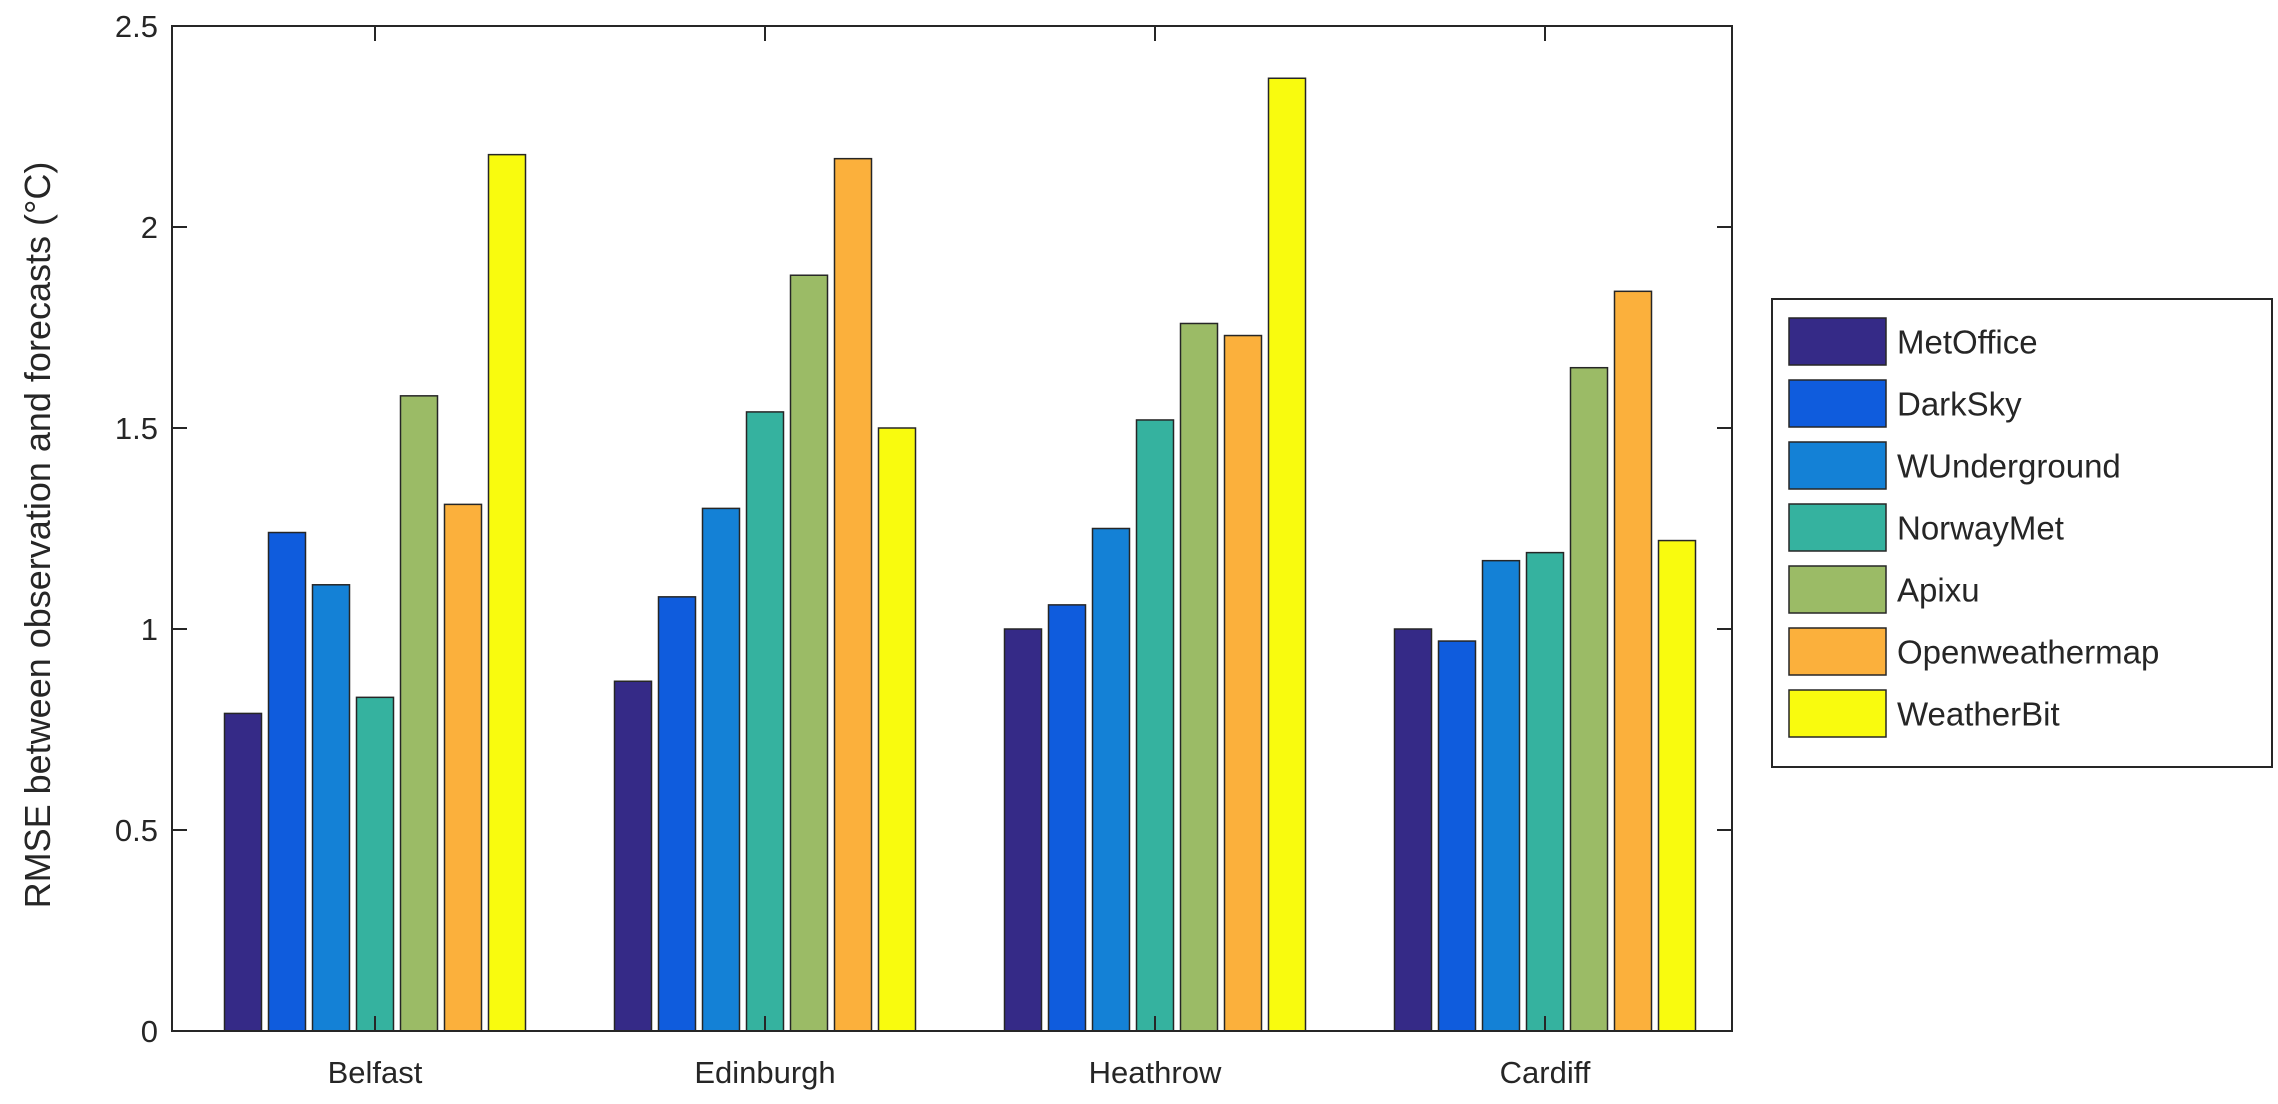  What do you see at coordinates (331, 808) in the screenshot?
I see `bar-wunderground-belfast` at bounding box center [331, 808].